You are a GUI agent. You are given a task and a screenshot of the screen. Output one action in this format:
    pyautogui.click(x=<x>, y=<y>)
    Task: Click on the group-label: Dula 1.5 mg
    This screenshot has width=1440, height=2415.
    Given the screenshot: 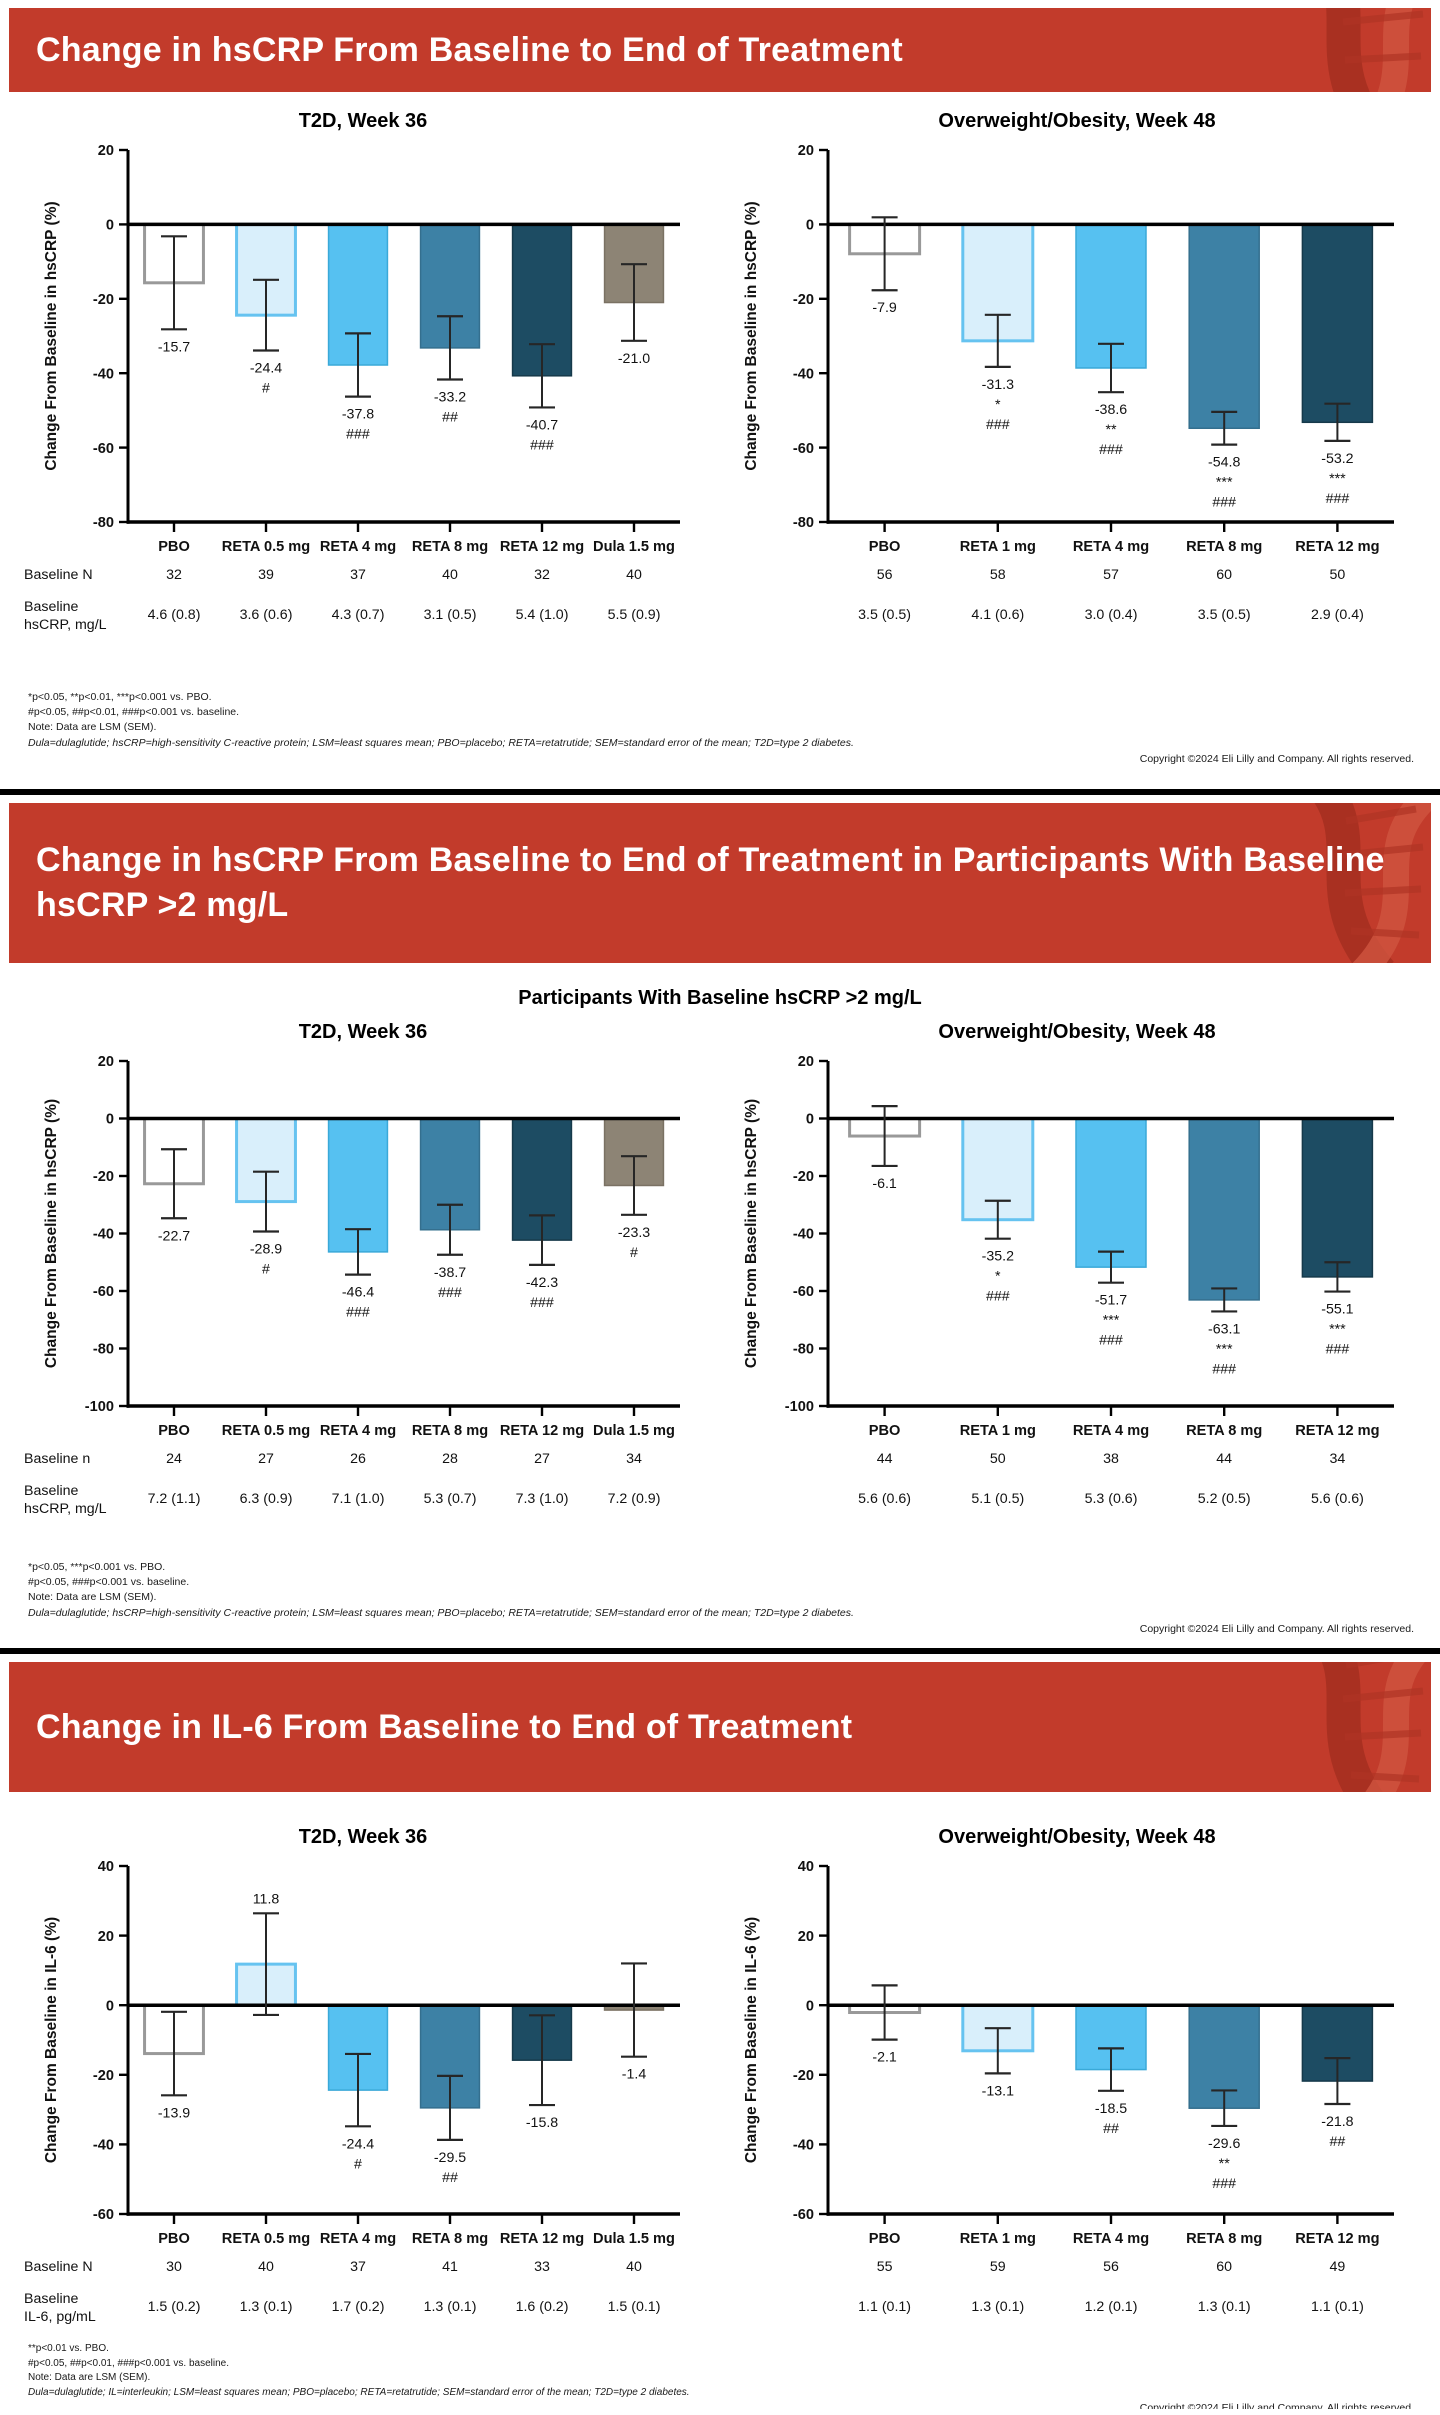 What is the action you would take?
    pyautogui.click(x=634, y=2239)
    